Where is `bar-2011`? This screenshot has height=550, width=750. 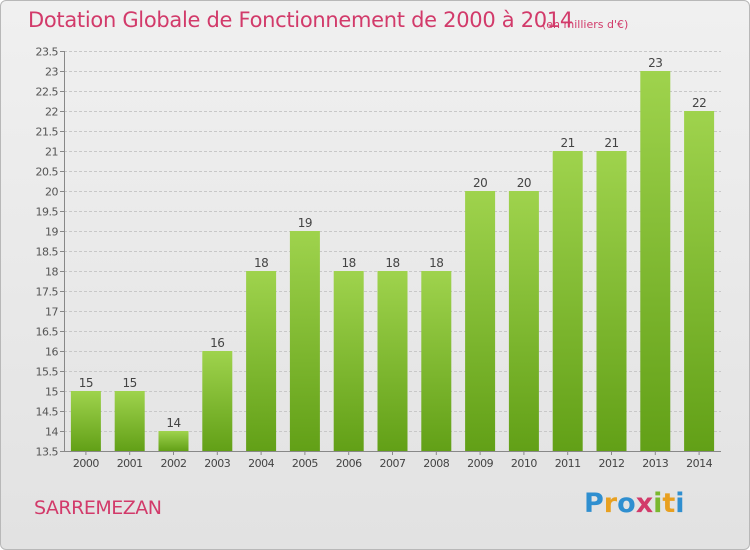
bar-2011 is located at coordinates (567, 301).